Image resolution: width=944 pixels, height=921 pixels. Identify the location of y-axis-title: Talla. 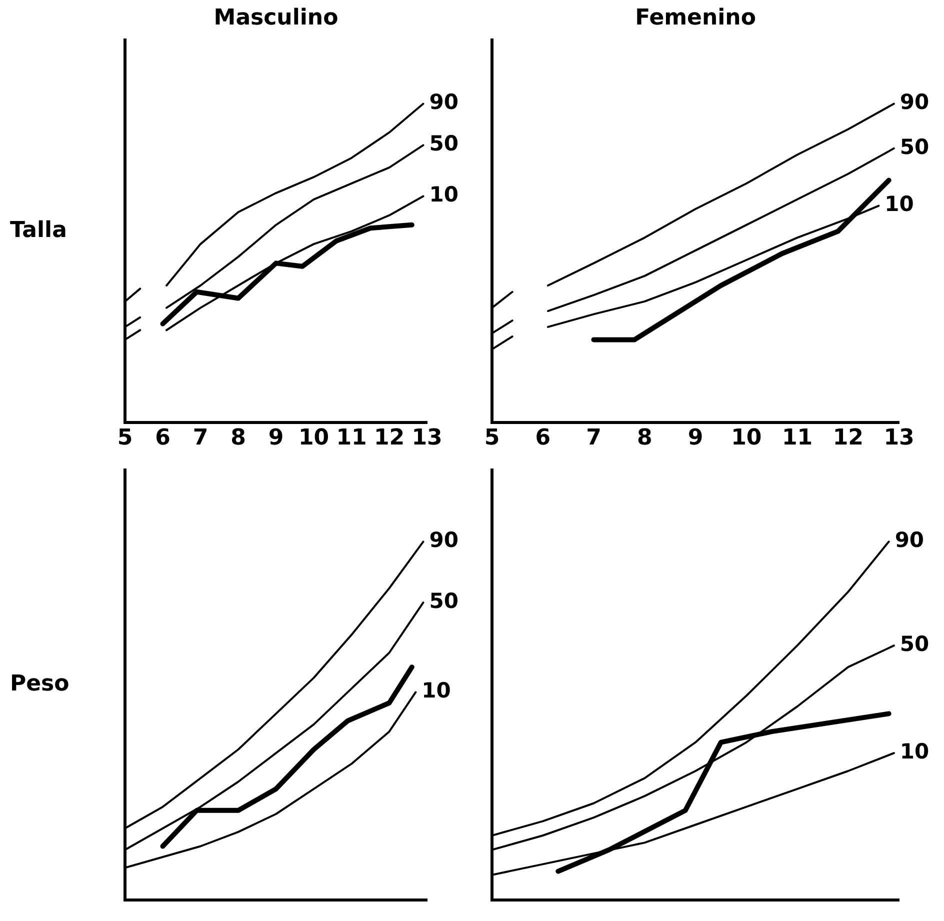
(38, 231).